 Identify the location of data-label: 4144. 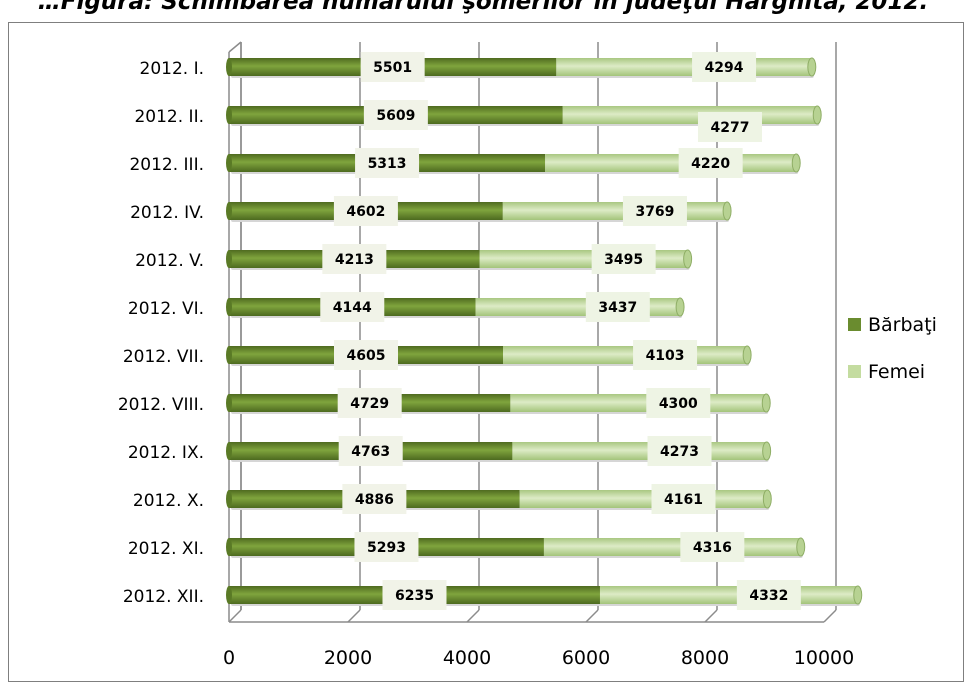
(352, 308).